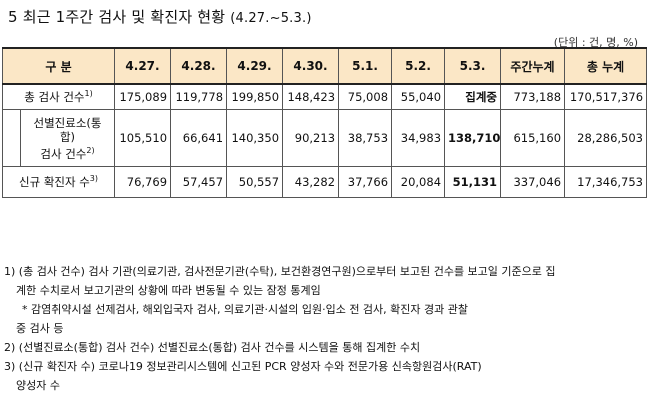 The image size is (650, 413). What do you see at coordinates (58, 182) in the screenshot?
I see `row-label: 신규 확진자 수3)` at bounding box center [58, 182].